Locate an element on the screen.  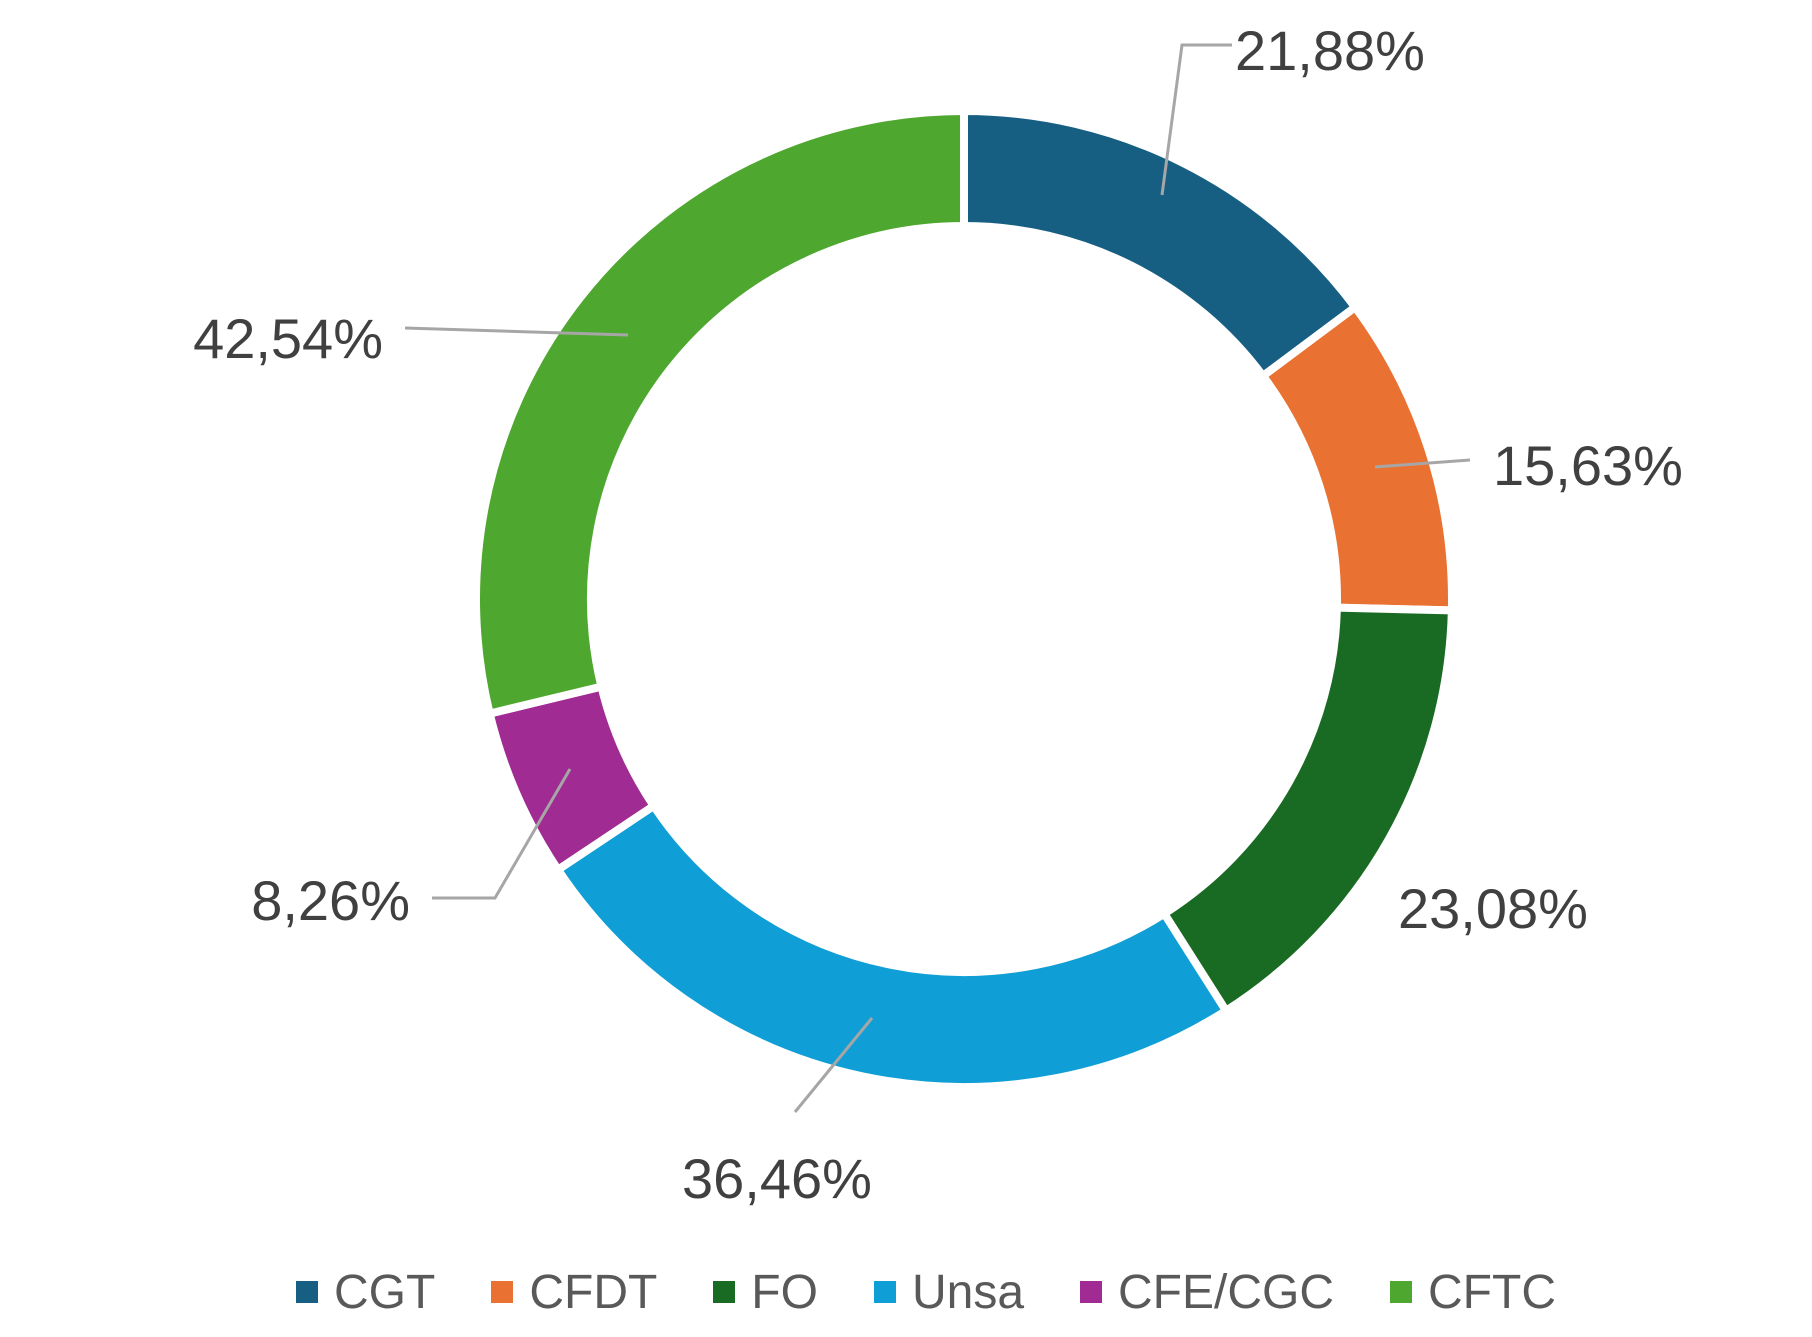
legend-label: CGT is located at coordinates (385, 1292).